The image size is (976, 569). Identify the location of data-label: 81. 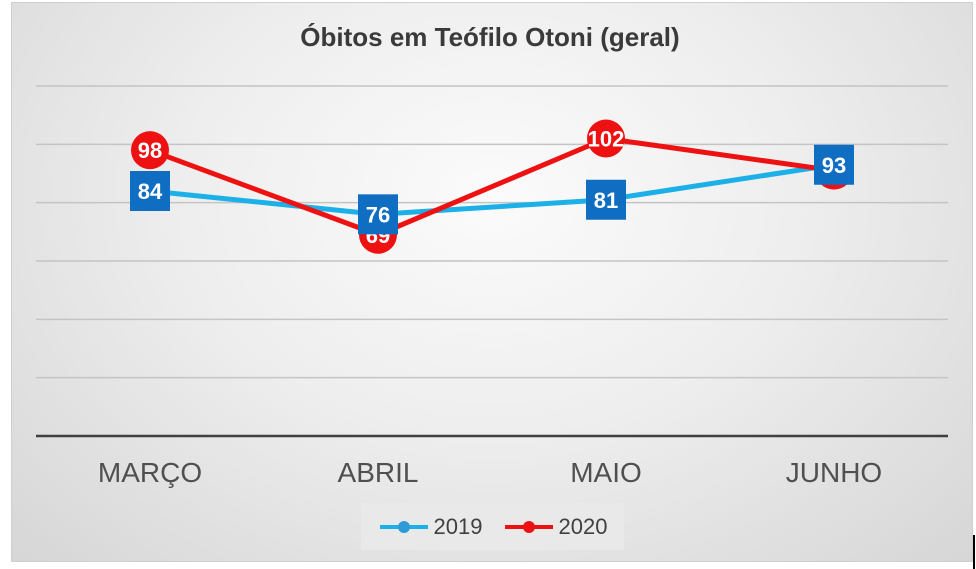
(606, 200).